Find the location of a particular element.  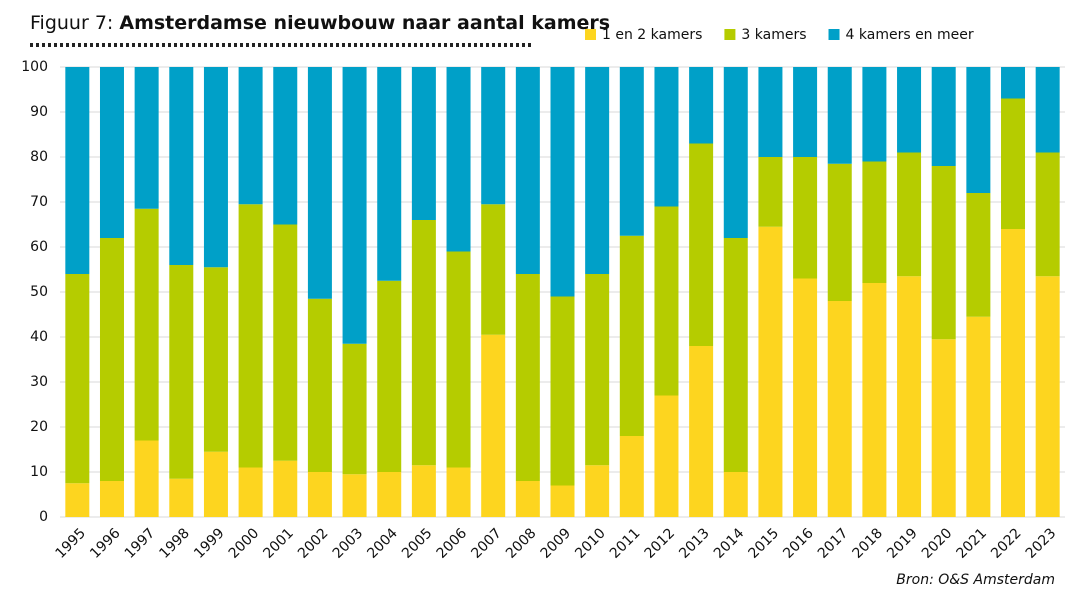

x-tick-label: 2015 is located at coordinates (764, 543).